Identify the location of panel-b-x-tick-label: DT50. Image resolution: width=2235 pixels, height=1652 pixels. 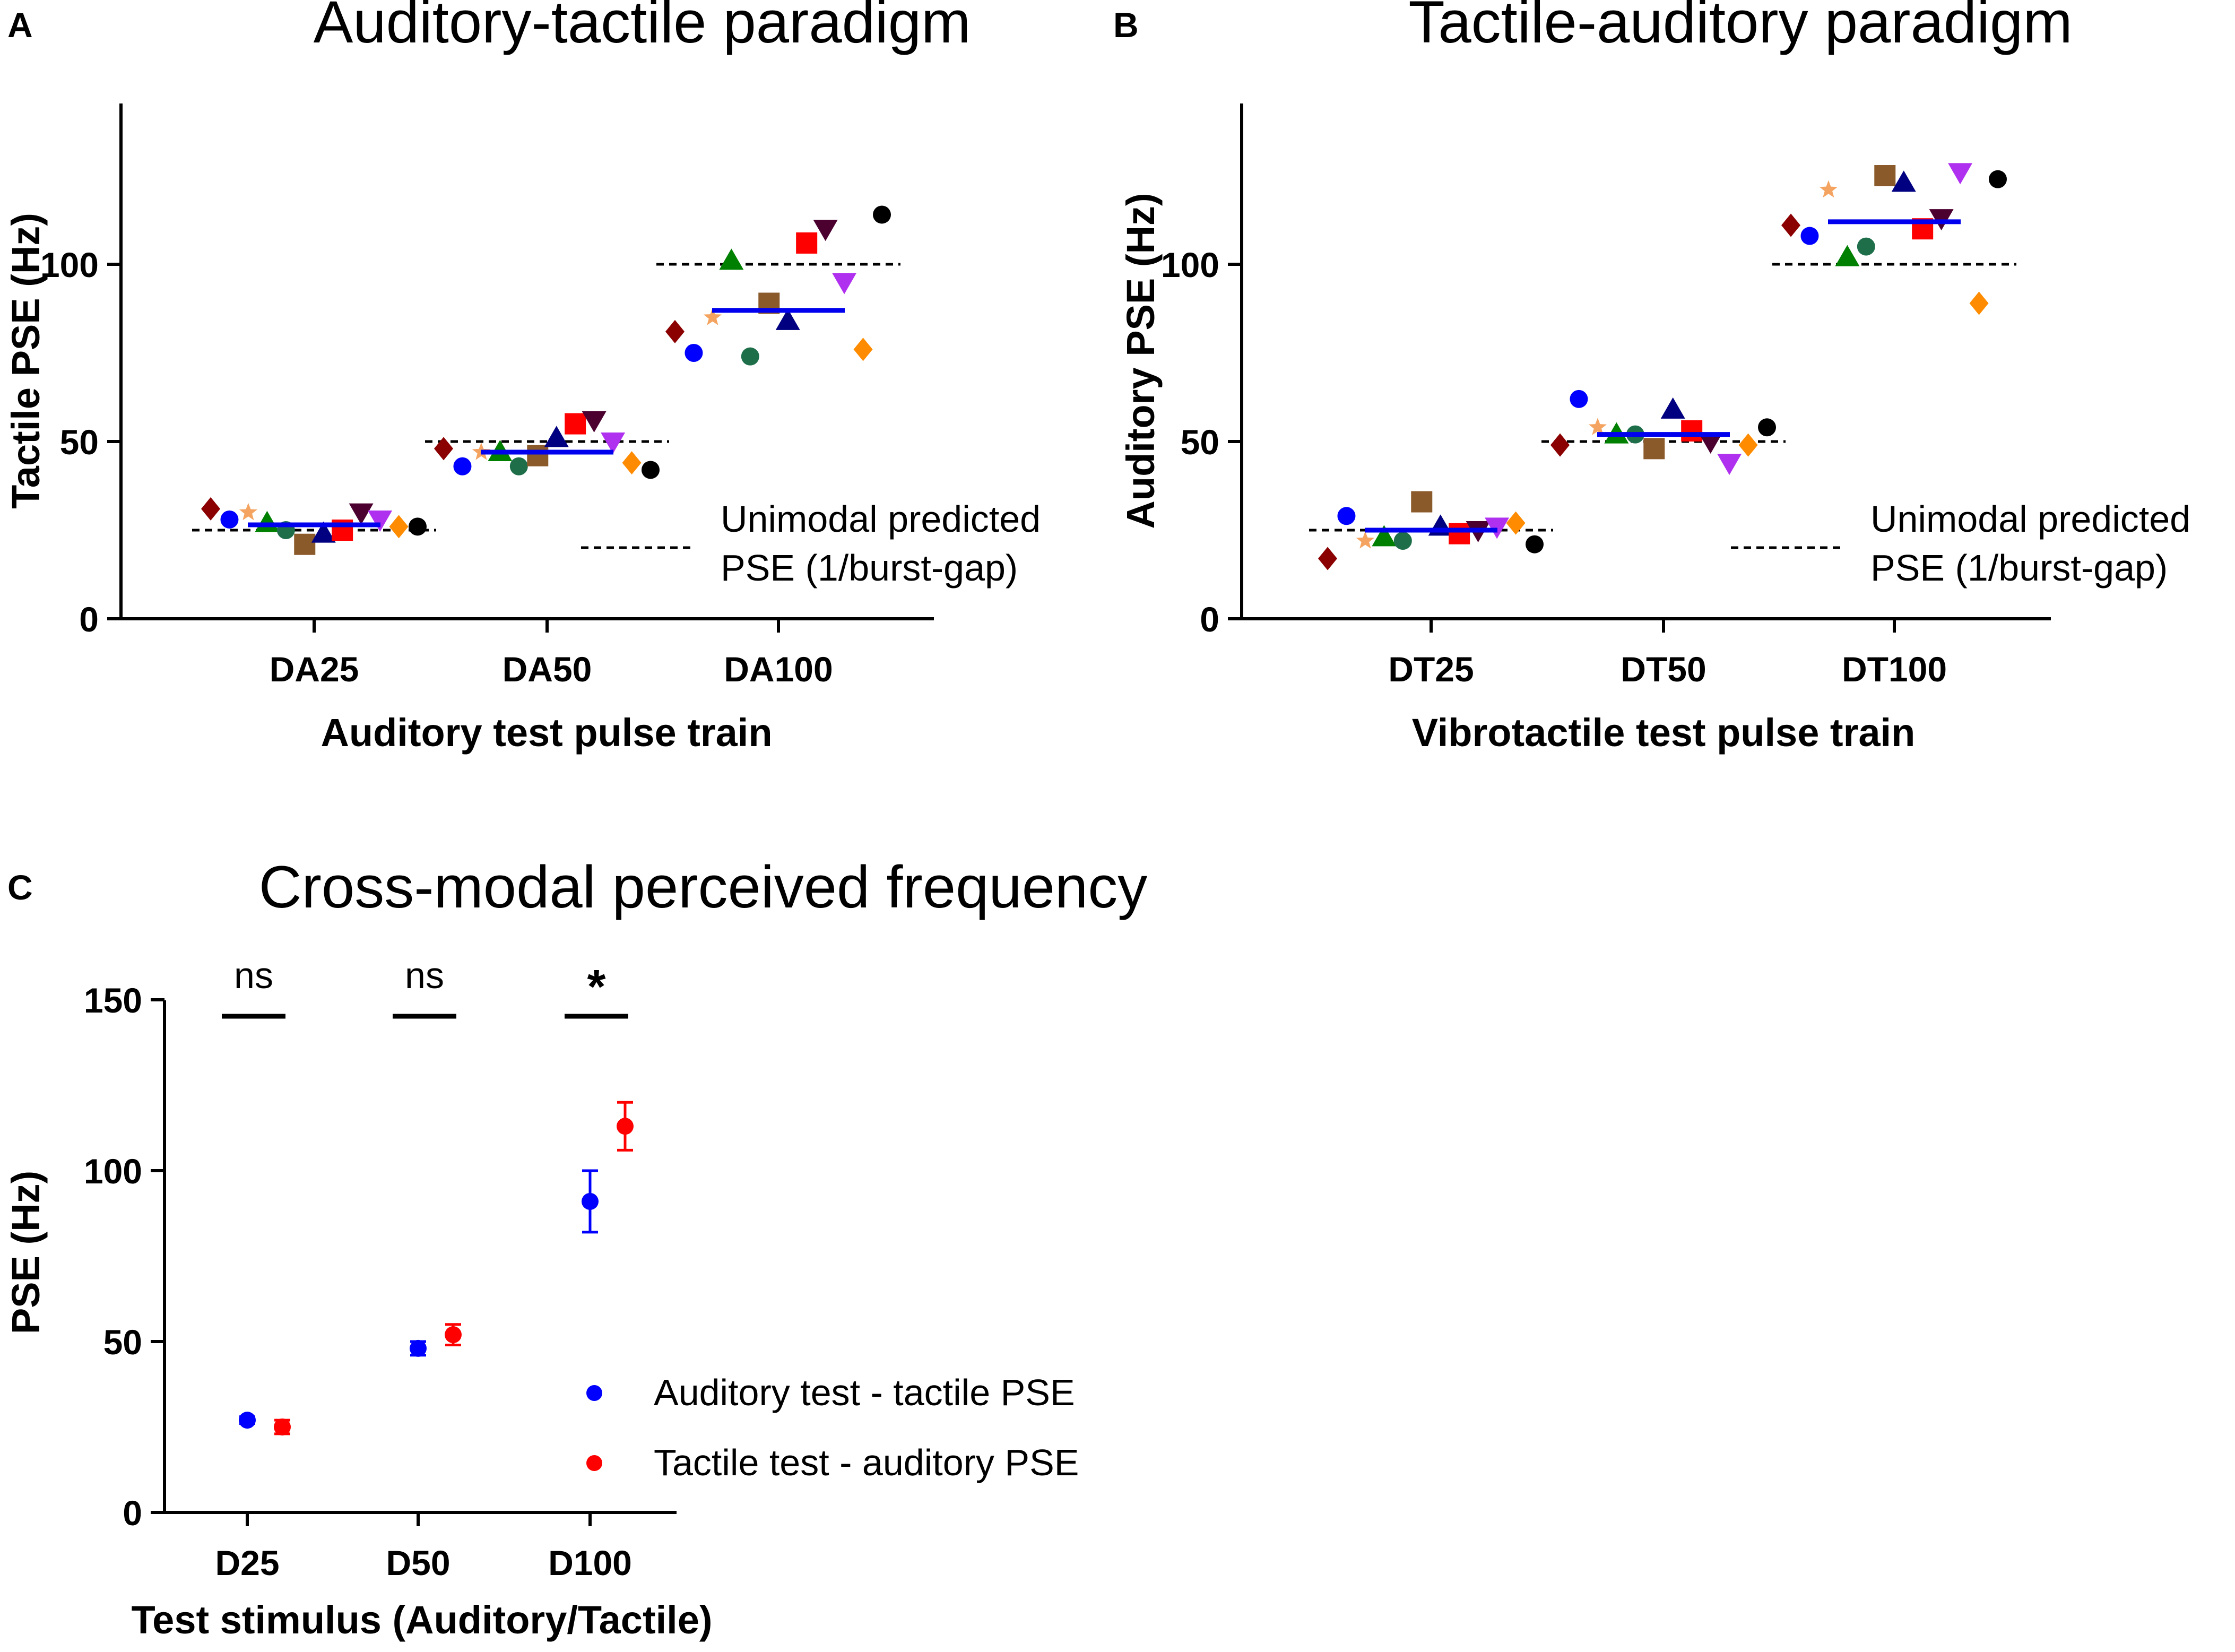
(1663, 669).